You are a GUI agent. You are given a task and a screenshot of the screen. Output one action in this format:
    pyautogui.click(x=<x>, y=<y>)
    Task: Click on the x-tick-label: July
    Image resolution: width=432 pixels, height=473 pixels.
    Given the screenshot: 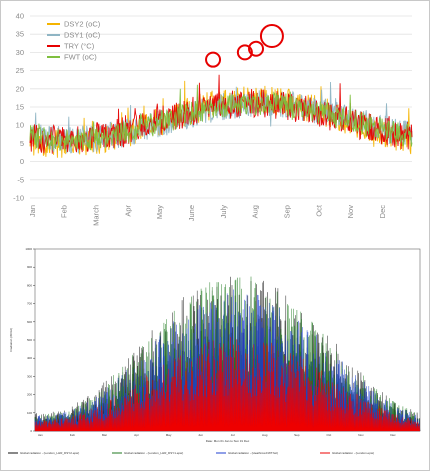 What is the action you would take?
    pyautogui.click(x=223, y=212)
    